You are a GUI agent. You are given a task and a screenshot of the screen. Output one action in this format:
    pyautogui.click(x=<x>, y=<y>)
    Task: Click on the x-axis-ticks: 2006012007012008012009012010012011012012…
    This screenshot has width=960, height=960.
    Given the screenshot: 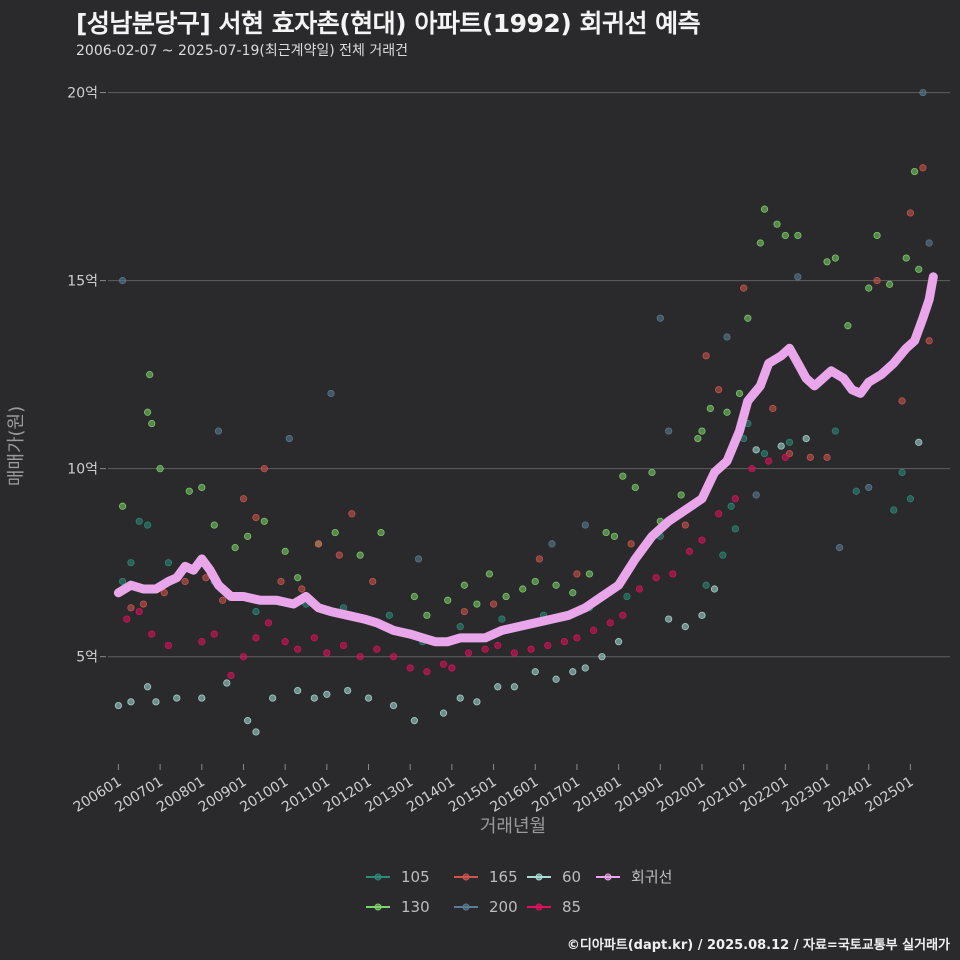 What is the action you would take?
    pyautogui.click(x=494, y=790)
    